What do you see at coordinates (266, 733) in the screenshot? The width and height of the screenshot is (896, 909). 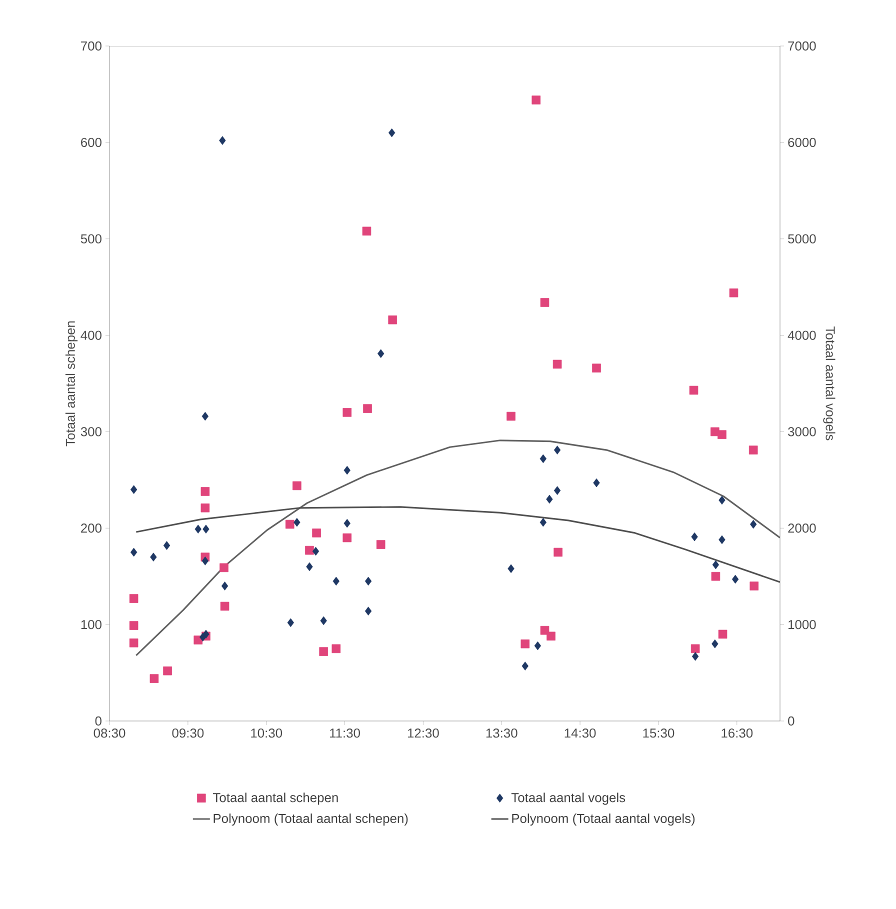 I see `x-tick-label: 10:30` at bounding box center [266, 733].